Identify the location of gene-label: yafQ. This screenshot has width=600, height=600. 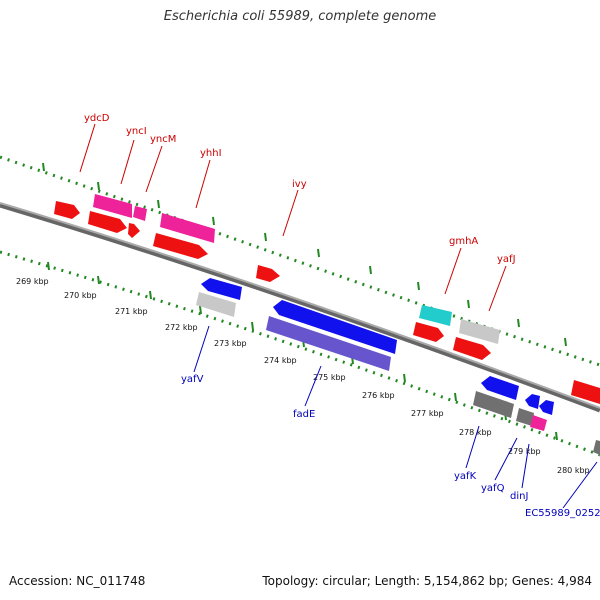
(493, 488).